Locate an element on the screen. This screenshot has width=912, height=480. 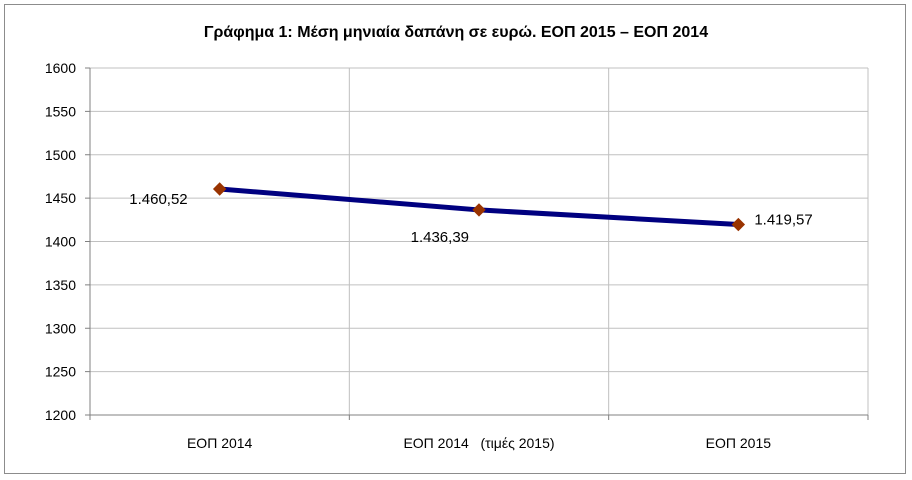
y-tick-label: 1300 is located at coordinates (60, 328).